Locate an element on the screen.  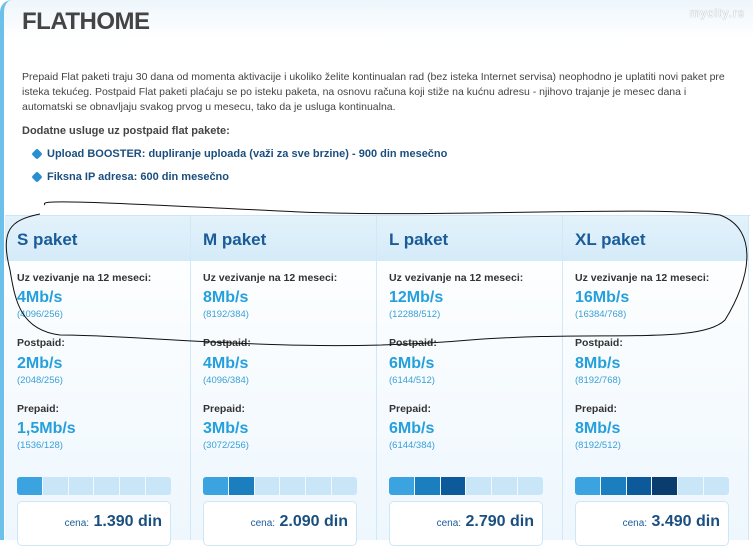
package-name: L paket is located at coordinates (469, 239).